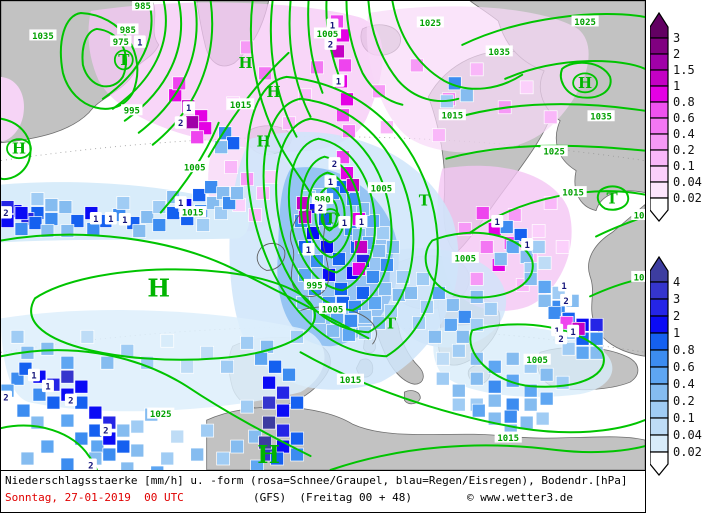  What do you see at coordinates (94, 497) in the screenshot?
I see `caption-datetime: Sonntag, 27-01-2019 00 UTC` at bounding box center [94, 497].